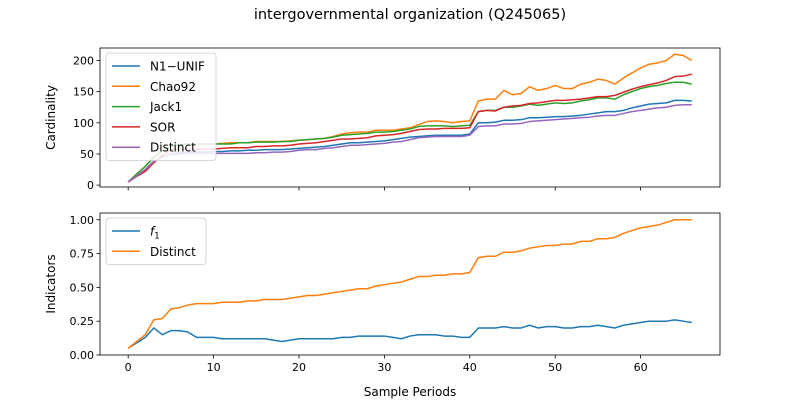 Image resolution: width=800 pixels, height=400 pixels. I want to click on y-tick-label: 50, so click(87, 154).